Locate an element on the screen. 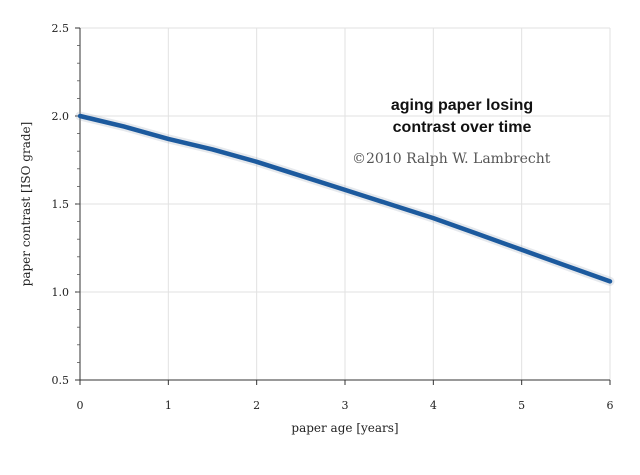 The width and height of the screenshot is (640, 475). annotation-line-2: contrast over time is located at coordinates (462, 127).